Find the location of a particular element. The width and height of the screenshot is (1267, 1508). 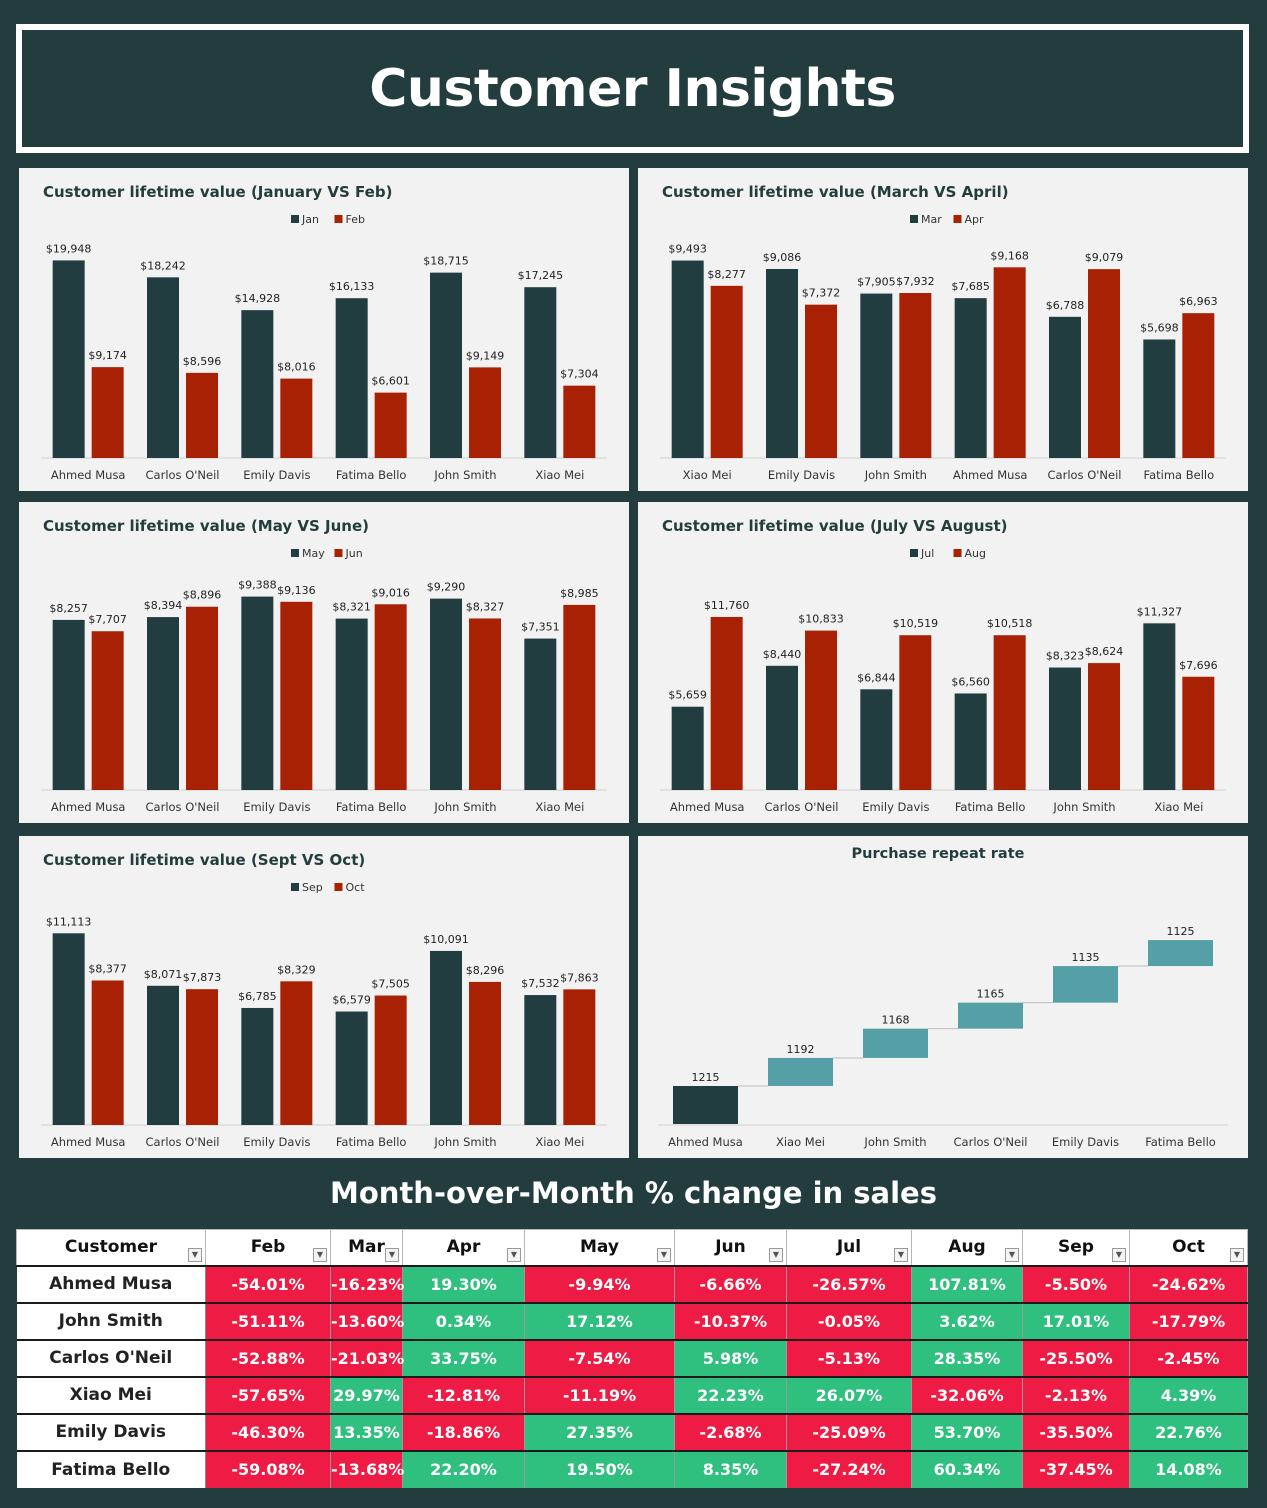

bar-mar-fatima-bello is located at coordinates (1159, 398).